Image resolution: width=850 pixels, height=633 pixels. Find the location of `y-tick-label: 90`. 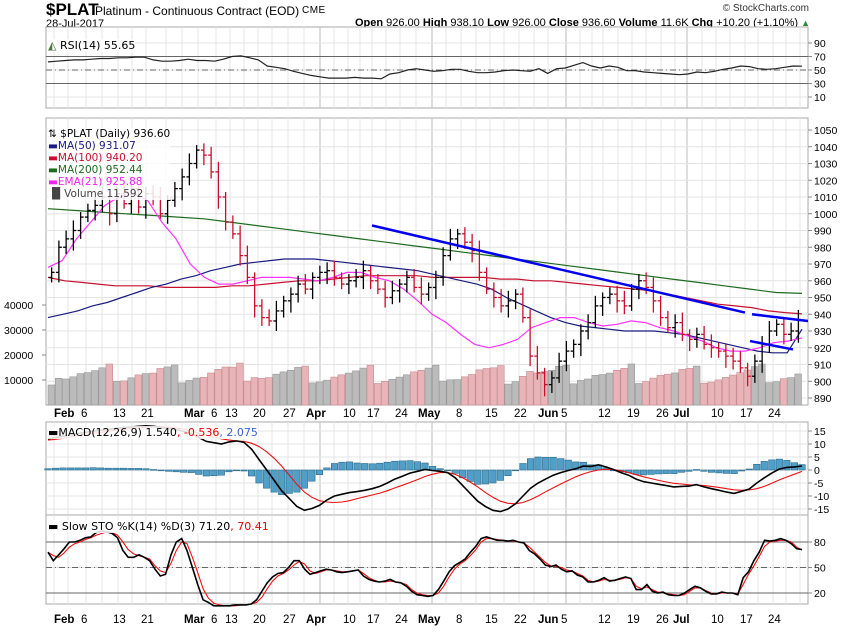

y-tick-label: 90 is located at coordinates (820, 44).